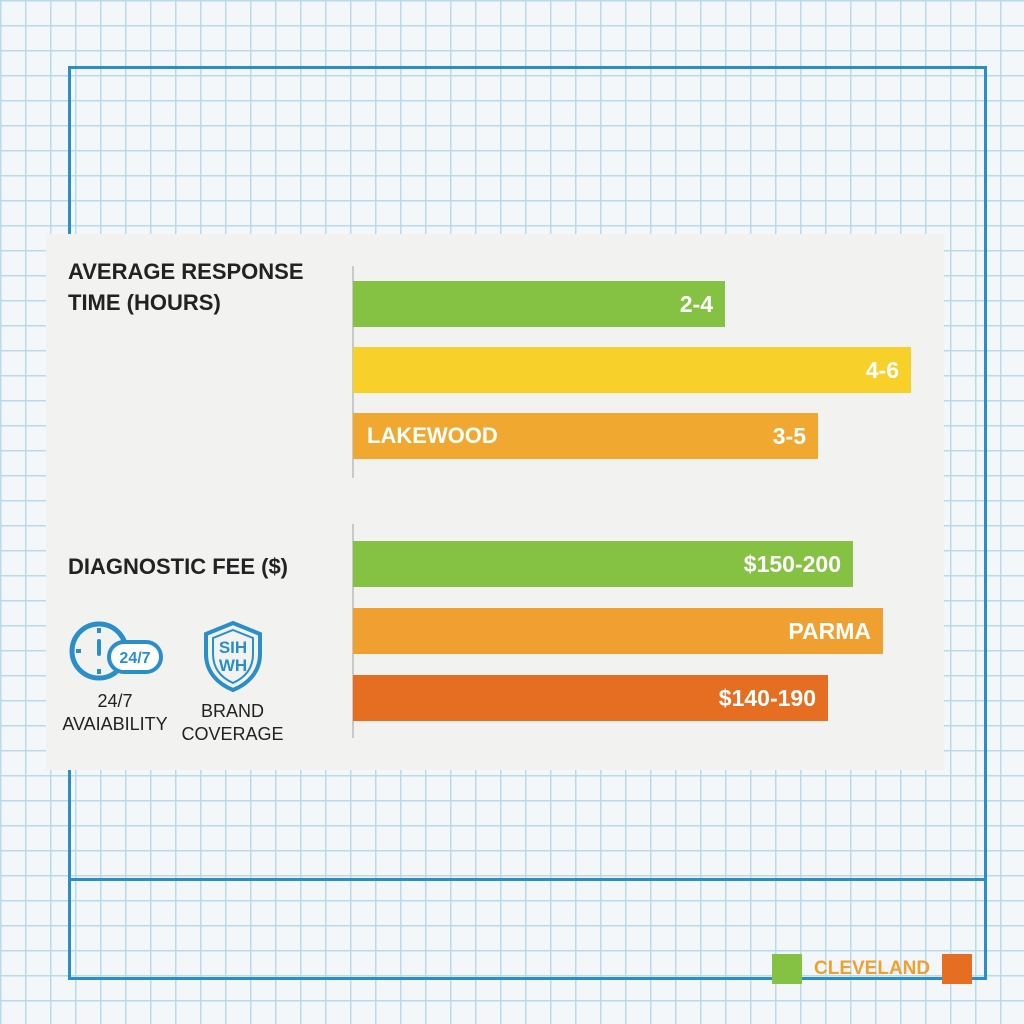 The width and height of the screenshot is (1024, 1024). I want to click on fee-bar-2: $140-190, so click(590, 698).